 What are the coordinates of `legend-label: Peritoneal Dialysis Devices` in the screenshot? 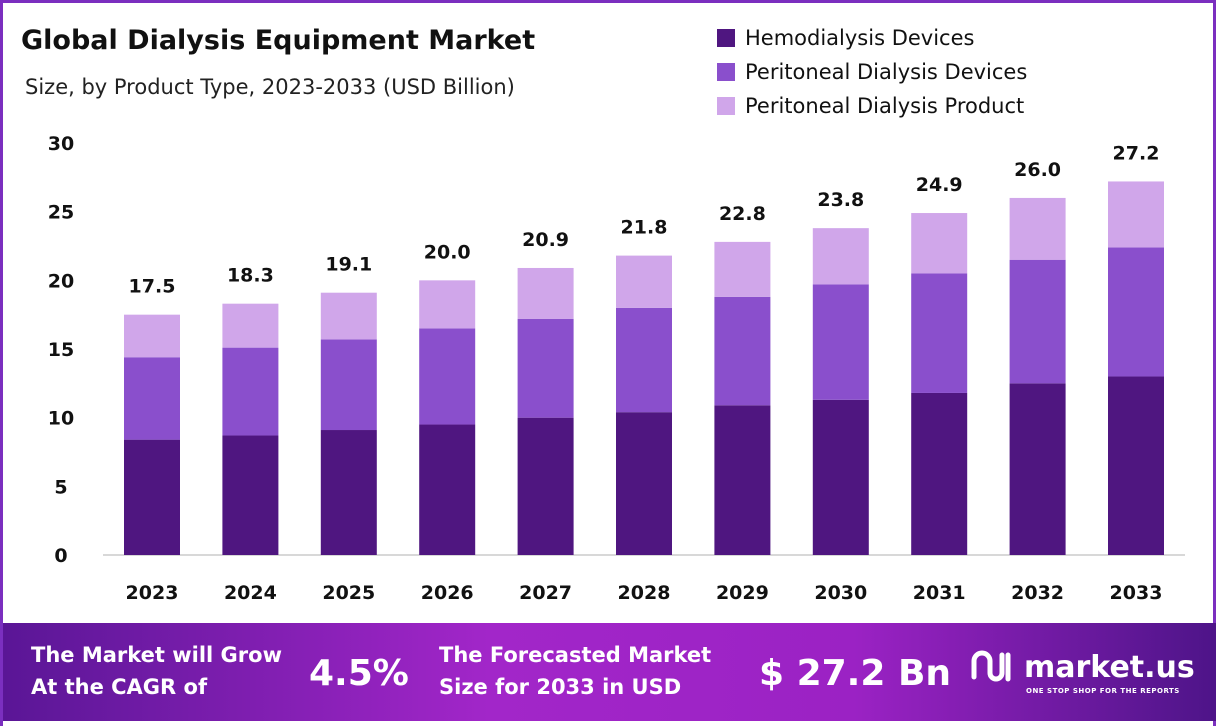 It's located at (886, 72).